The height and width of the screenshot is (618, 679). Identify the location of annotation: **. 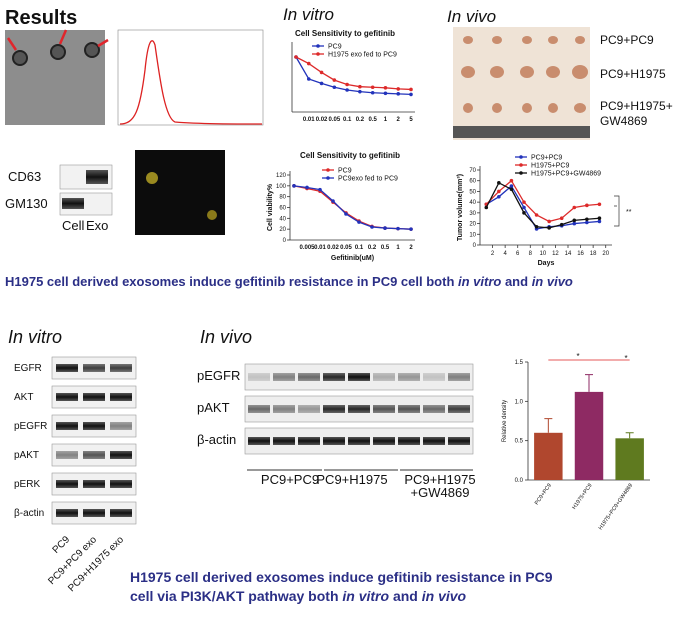
(629, 212).